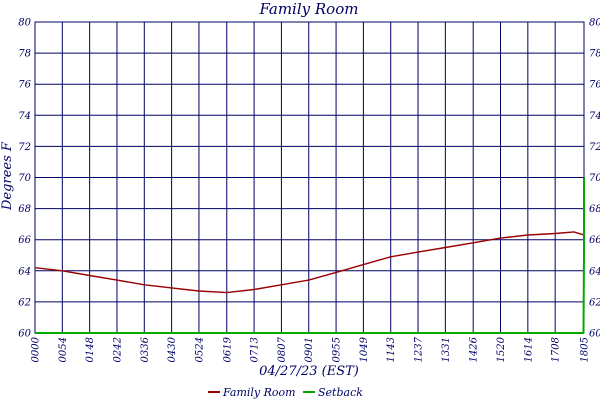  I want to click on legend: Family Room Setback, so click(285, 392).